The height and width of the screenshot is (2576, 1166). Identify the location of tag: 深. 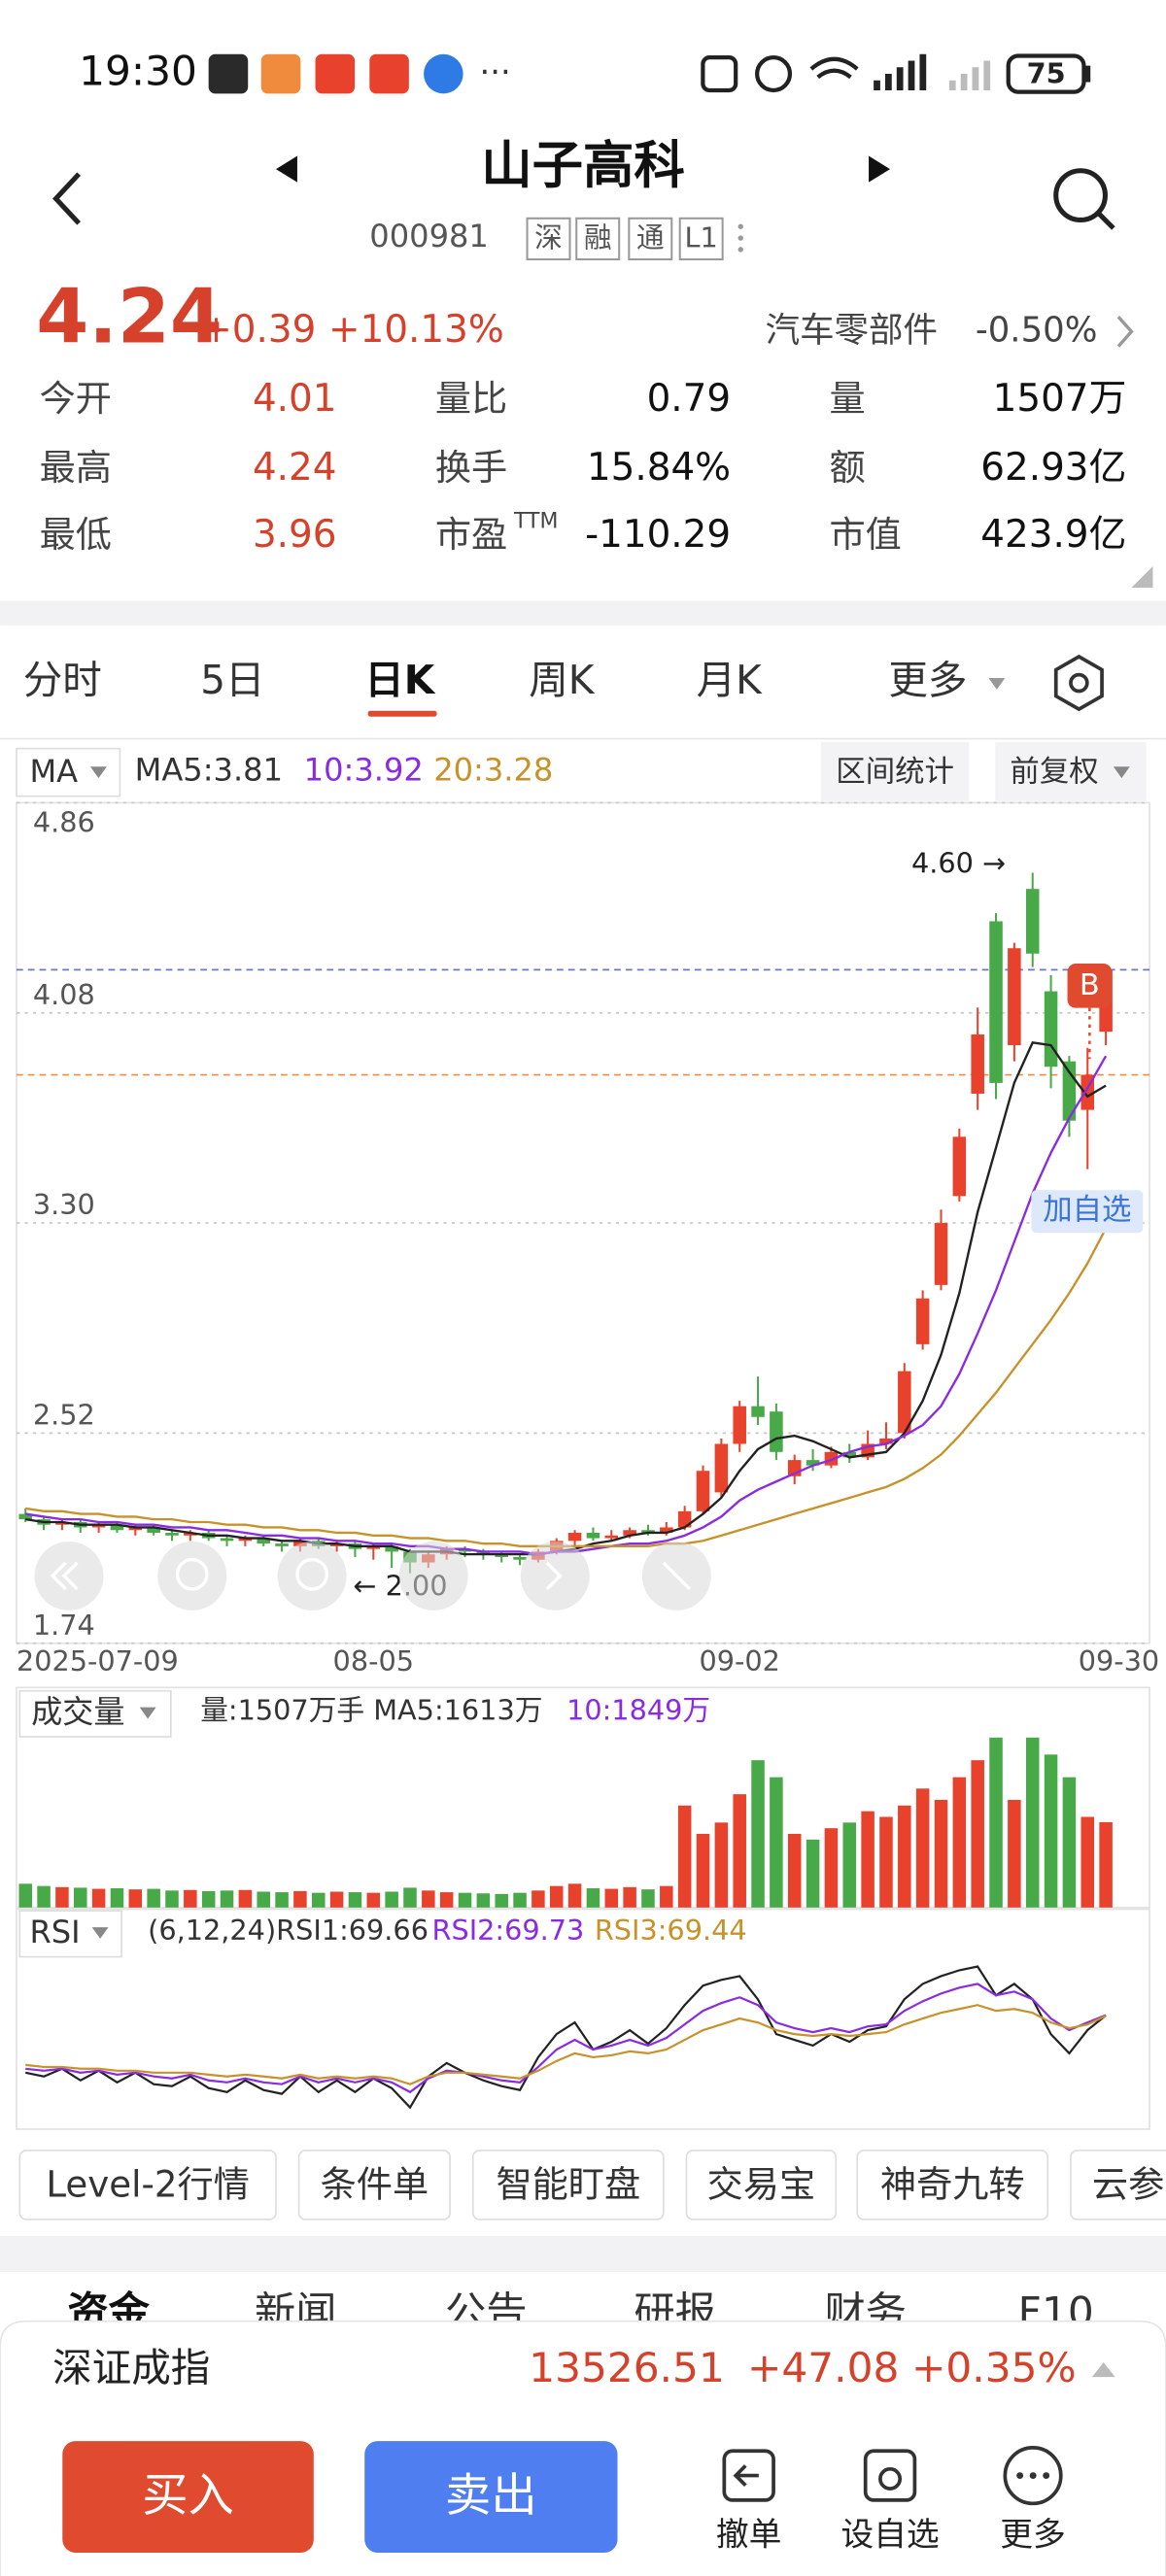
(548, 237).